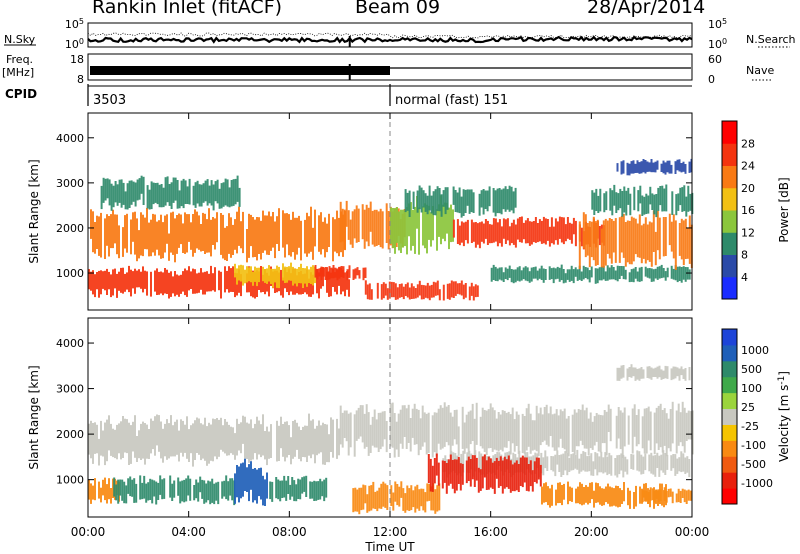  Describe the element at coordinates (755, 350) in the screenshot. I see `velocity-colorbar-label-0: 1000` at that location.